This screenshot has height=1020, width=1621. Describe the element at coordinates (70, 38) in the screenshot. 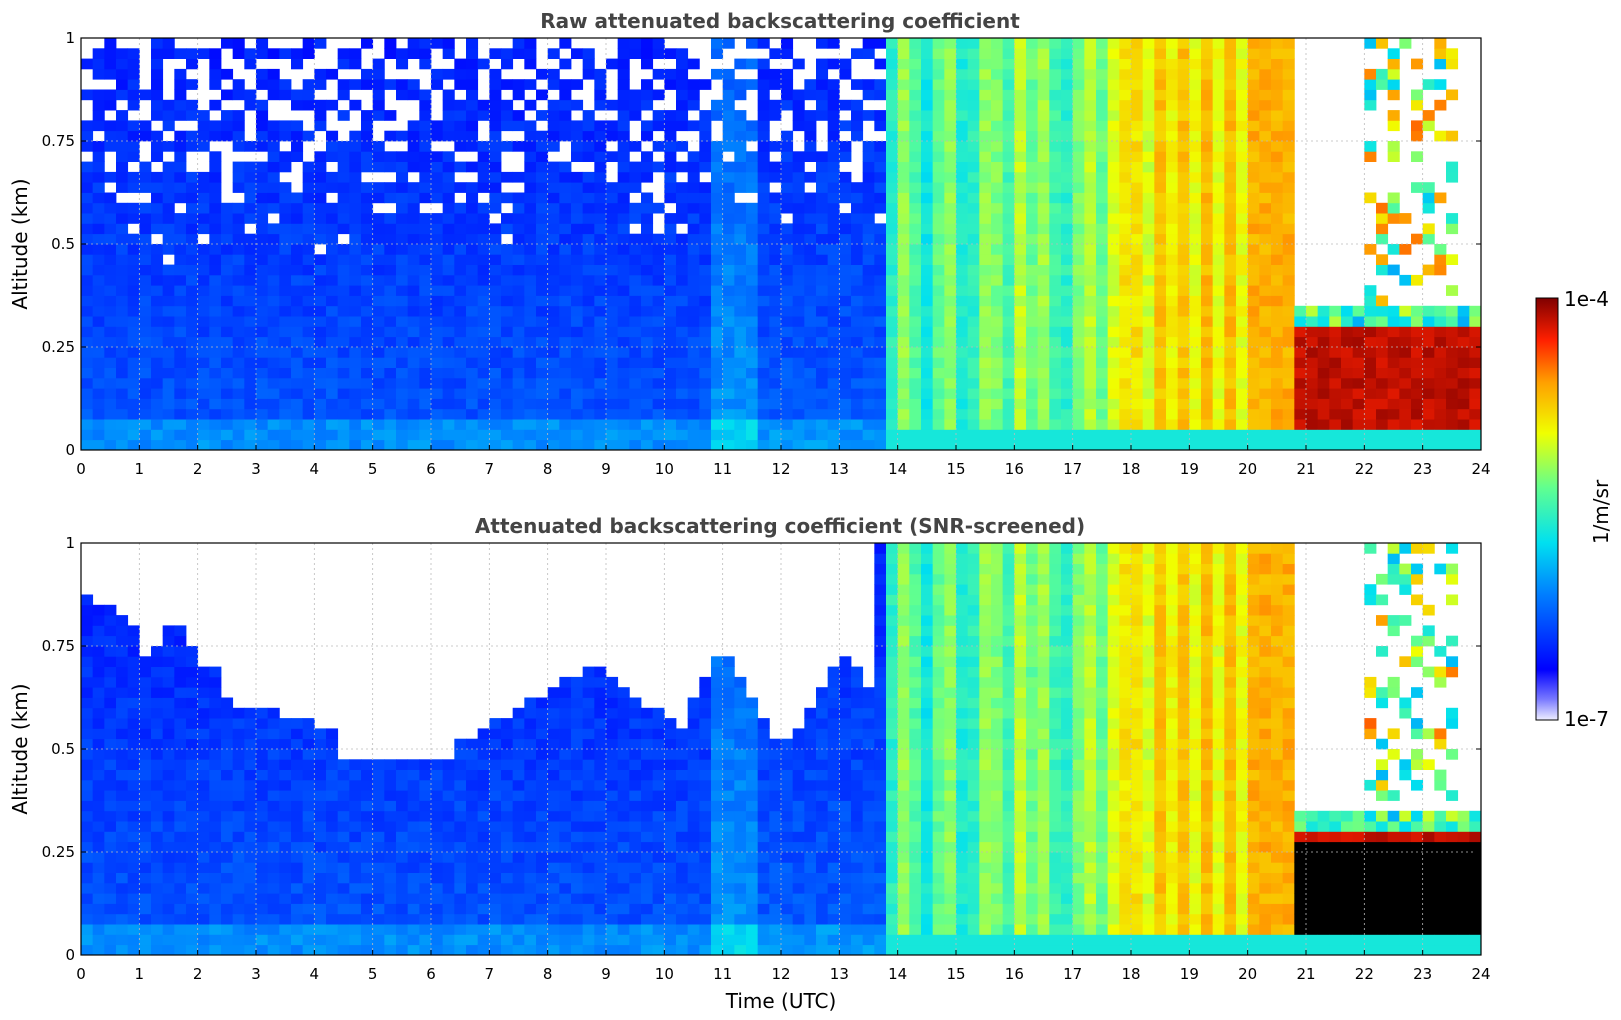

I see `y-tick-label: 1` at that location.